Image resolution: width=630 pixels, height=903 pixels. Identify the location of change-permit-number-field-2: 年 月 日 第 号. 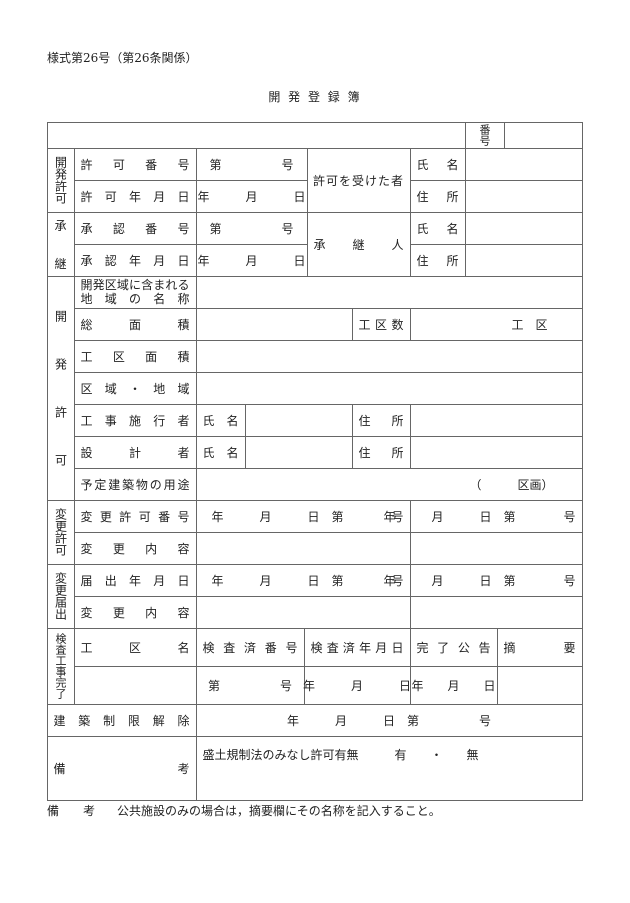
(483, 516).